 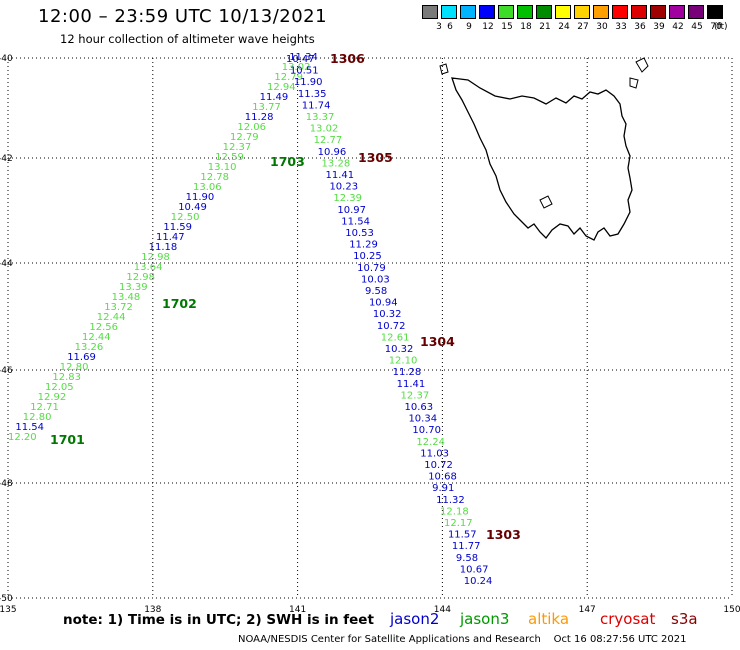 What do you see at coordinates (103, 327) in the screenshot?
I see `swh-value: 12.56` at bounding box center [103, 327].